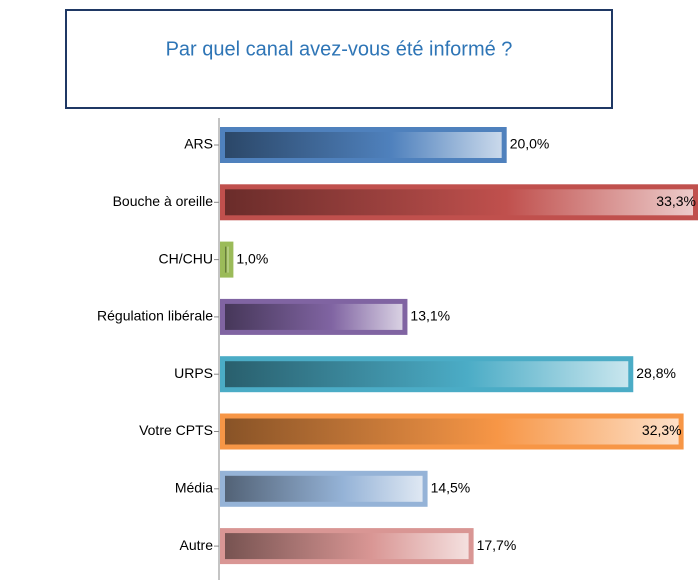 This screenshot has height=588, width=700. What do you see at coordinates (530, 144) in the screenshot?
I see `value-label: 20,0%` at bounding box center [530, 144].